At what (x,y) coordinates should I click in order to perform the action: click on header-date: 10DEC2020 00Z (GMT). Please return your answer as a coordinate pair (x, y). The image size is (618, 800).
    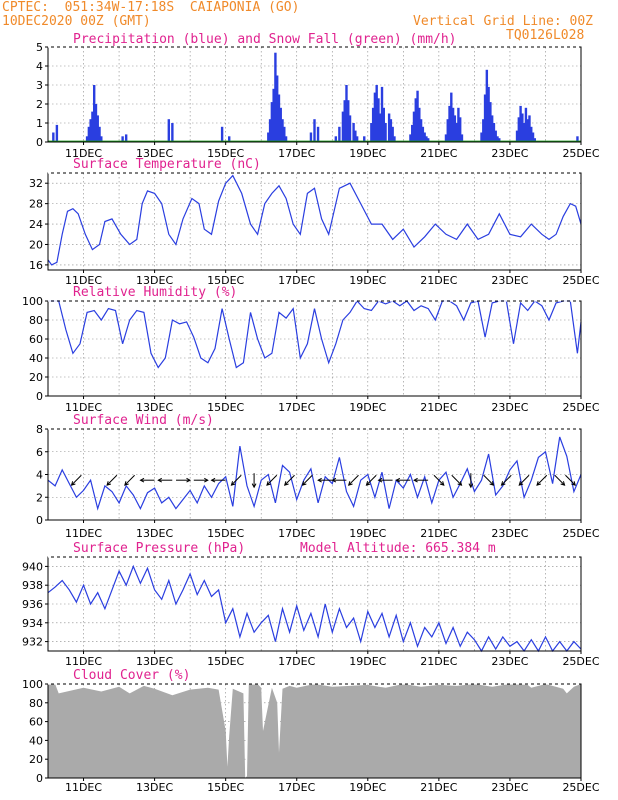
    Looking at the image, I should click on (76, 21).